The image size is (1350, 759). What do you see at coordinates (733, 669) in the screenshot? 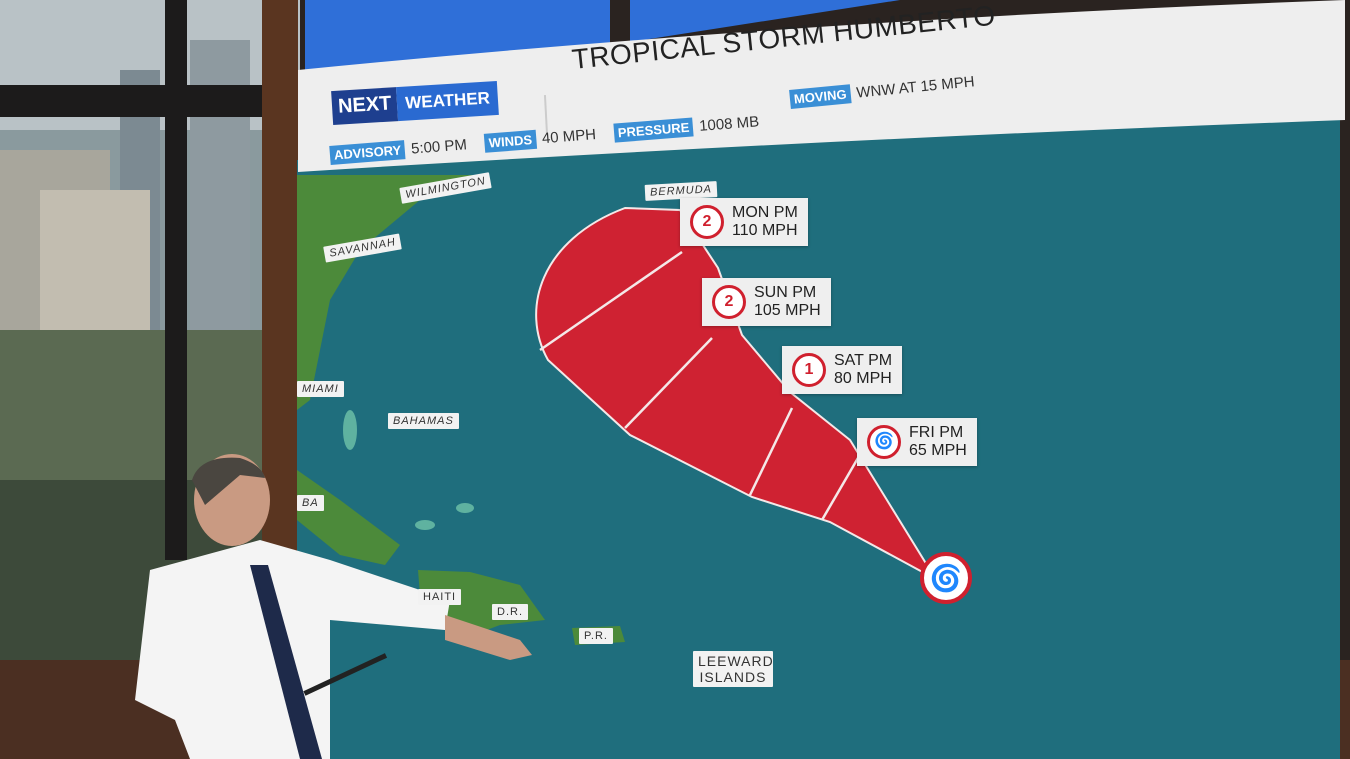
I see `label-leeward-islands: LEEWARD ISLANDS` at bounding box center [733, 669].